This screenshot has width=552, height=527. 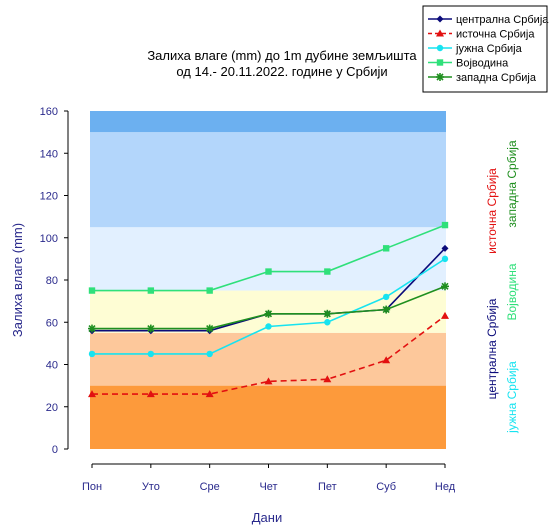 I want to click on legend-label-4: западна Србија, so click(x=496, y=78).